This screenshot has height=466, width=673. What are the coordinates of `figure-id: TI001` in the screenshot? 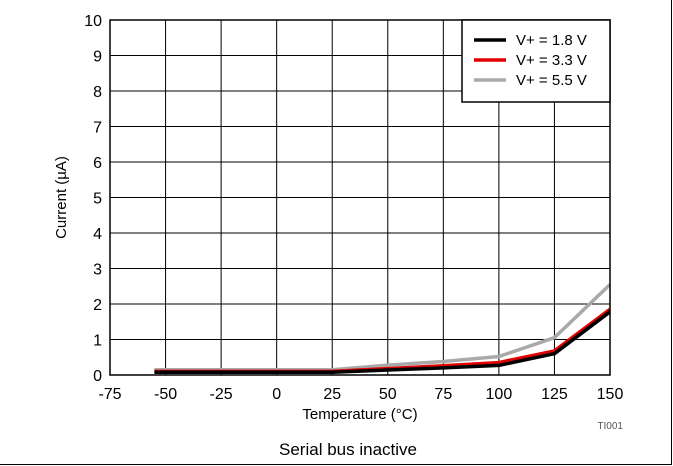 It's located at (610, 426).